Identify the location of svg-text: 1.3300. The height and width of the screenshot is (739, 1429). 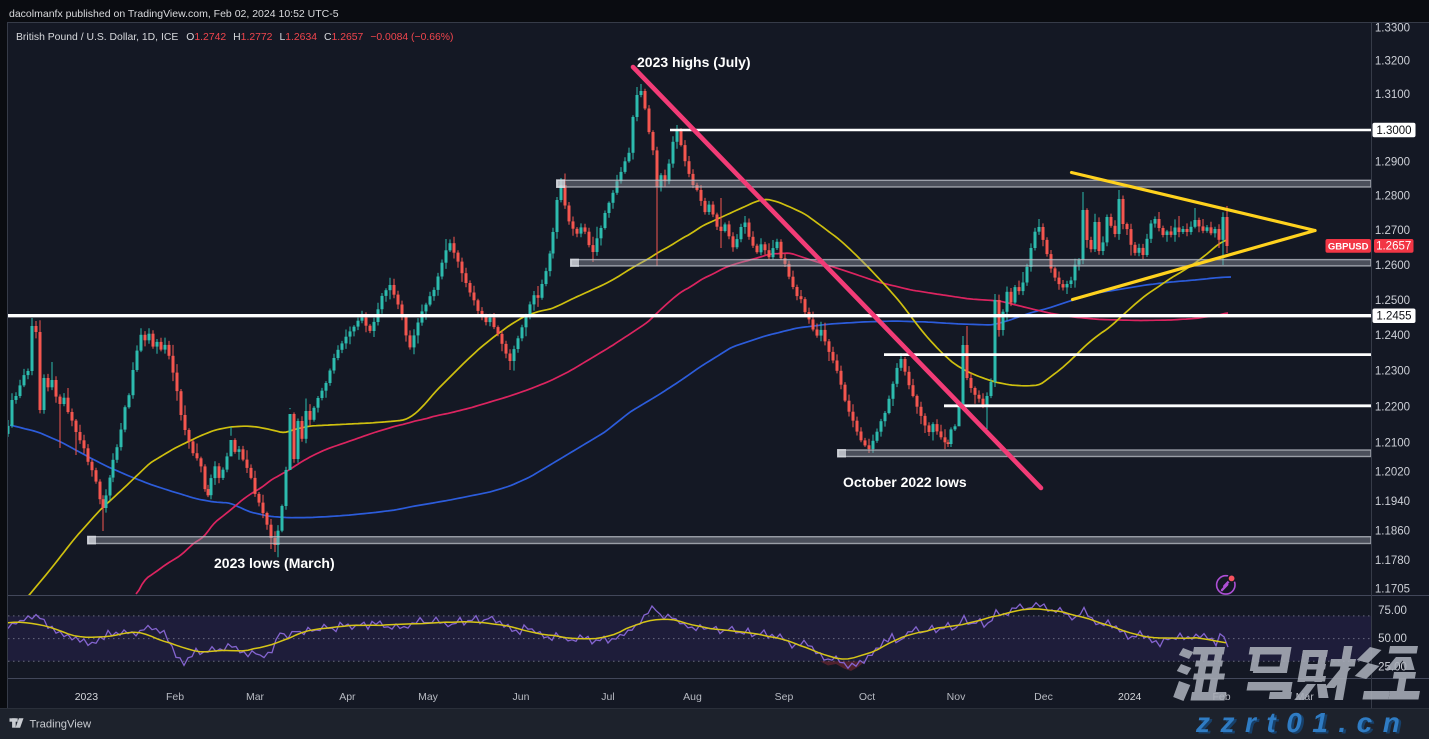
(1392, 29).